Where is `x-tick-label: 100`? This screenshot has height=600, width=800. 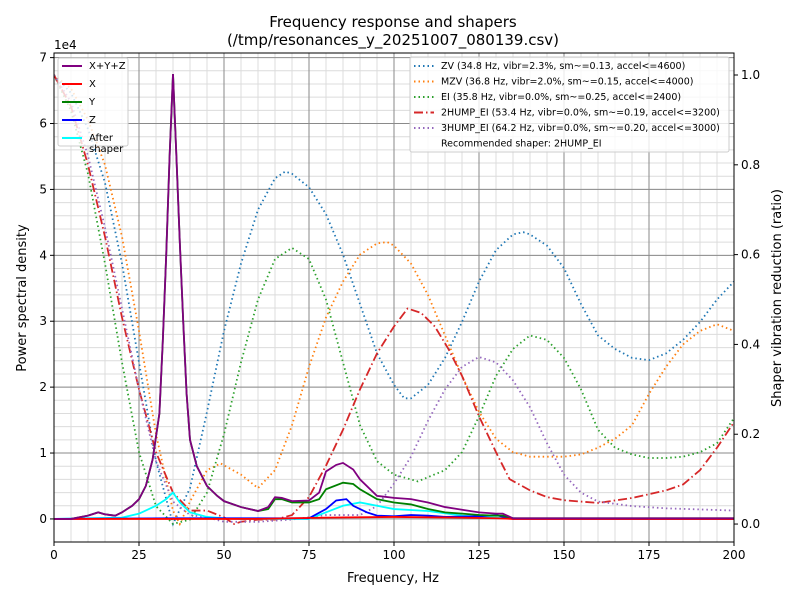
x-tick-label: 100 is located at coordinates (394, 555).